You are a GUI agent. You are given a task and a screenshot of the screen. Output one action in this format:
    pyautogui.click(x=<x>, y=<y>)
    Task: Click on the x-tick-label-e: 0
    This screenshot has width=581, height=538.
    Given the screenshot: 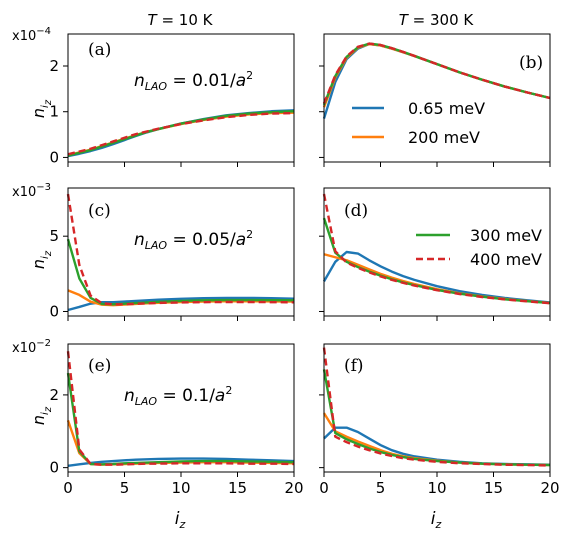 What is the action you would take?
    pyautogui.click(x=68, y=488)
    